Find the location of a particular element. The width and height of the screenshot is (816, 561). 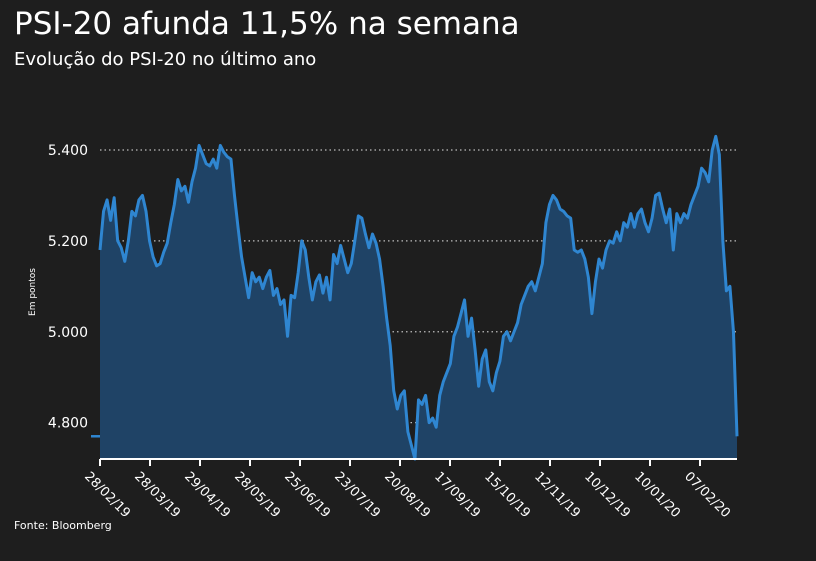

chart-subtitle: Evolução do PSI-20 no último ano is located at coordinates (165, 59).